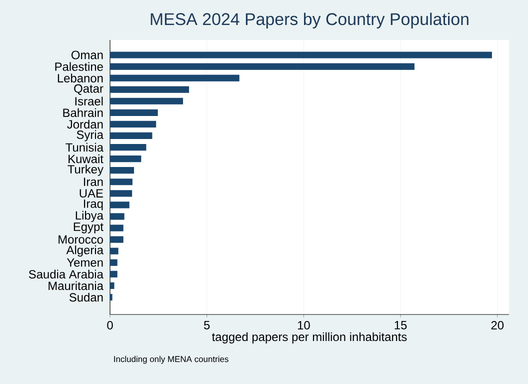 Image resolution: width=528 pixels, height=384 pixels. What do you see at coordinates (80, 239) in the screenshot?
I see `y-tick-label: Morocco` at bounding box center [80, 239].